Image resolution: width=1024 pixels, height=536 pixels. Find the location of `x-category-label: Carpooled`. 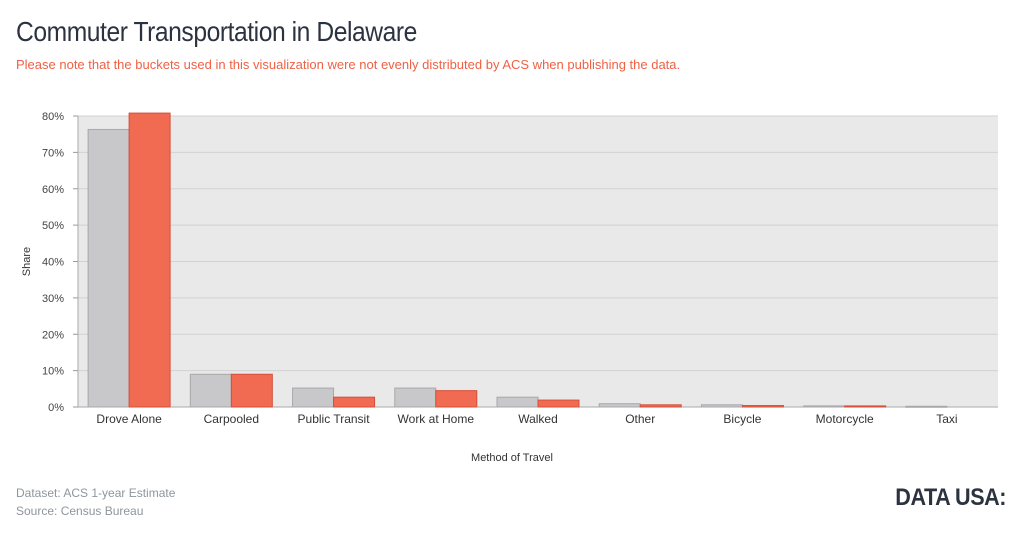

x-category-label: Carpooled is located at coordinates (231, 419).